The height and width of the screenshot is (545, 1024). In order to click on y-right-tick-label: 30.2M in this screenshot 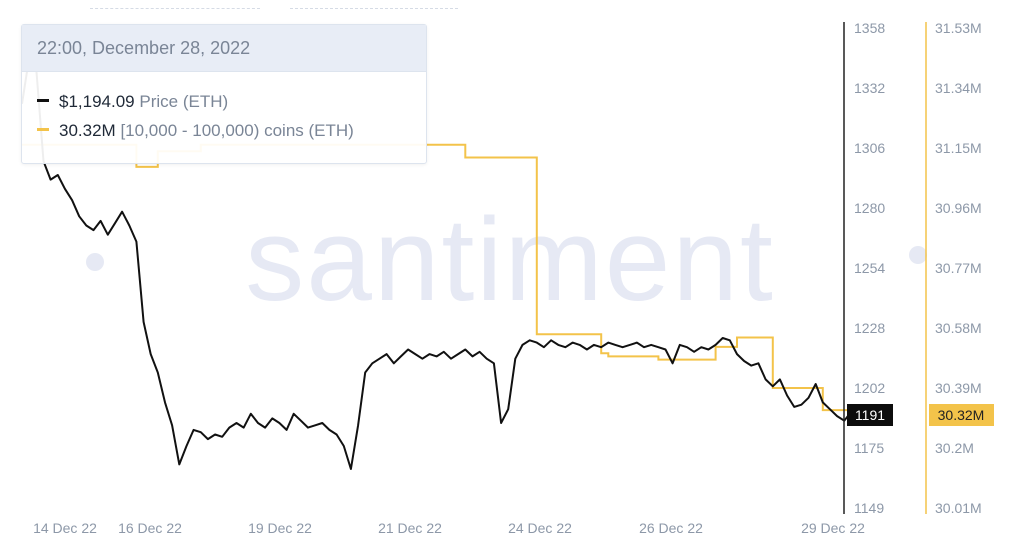, I will do `click(954, 448)`.